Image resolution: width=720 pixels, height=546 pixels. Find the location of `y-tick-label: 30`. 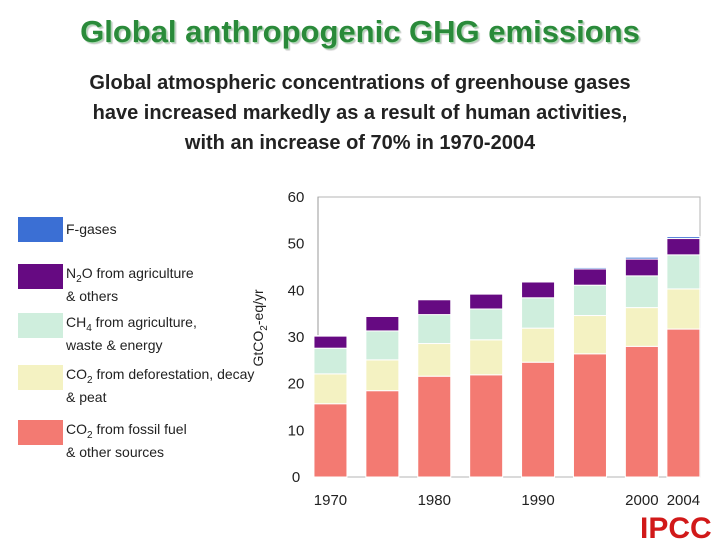

y-tick-label: 30 is located at coordinates (296, 337).